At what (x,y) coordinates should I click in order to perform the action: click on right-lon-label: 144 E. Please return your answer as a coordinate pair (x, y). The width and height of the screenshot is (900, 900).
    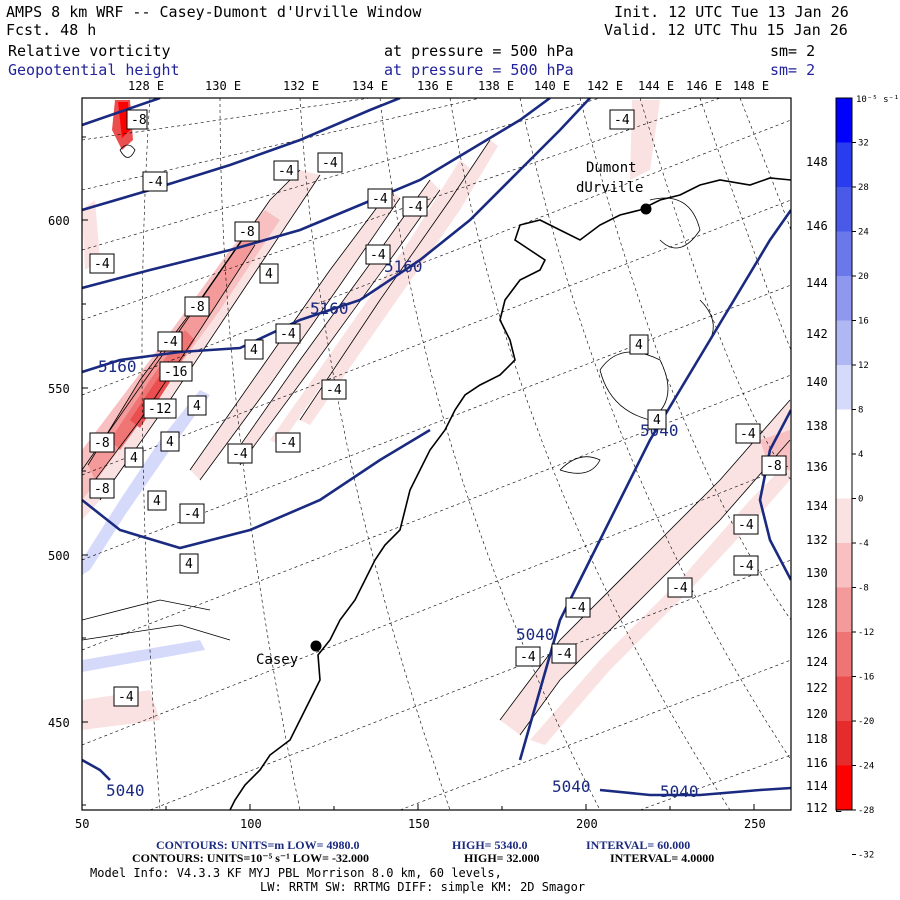
    Looking at the image, I should click on (824, 283).